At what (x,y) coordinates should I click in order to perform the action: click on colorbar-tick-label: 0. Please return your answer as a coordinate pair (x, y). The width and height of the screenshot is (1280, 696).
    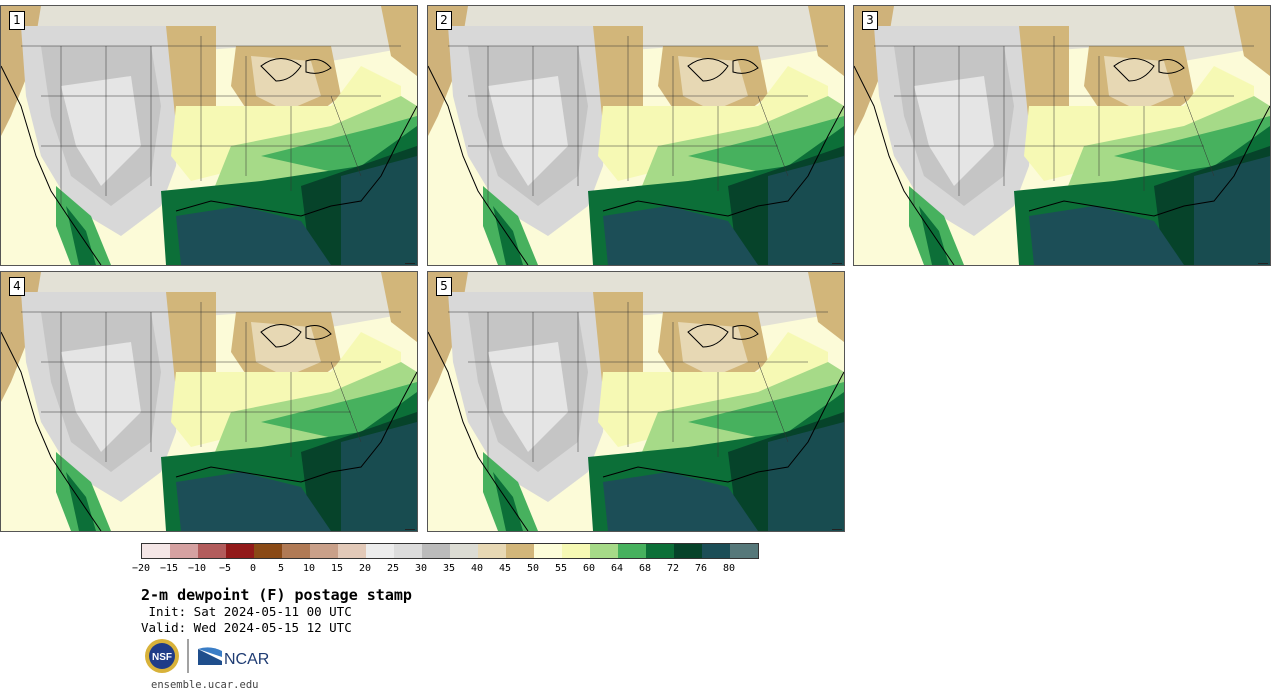
    Looking at the image, I should click on (253, 568).